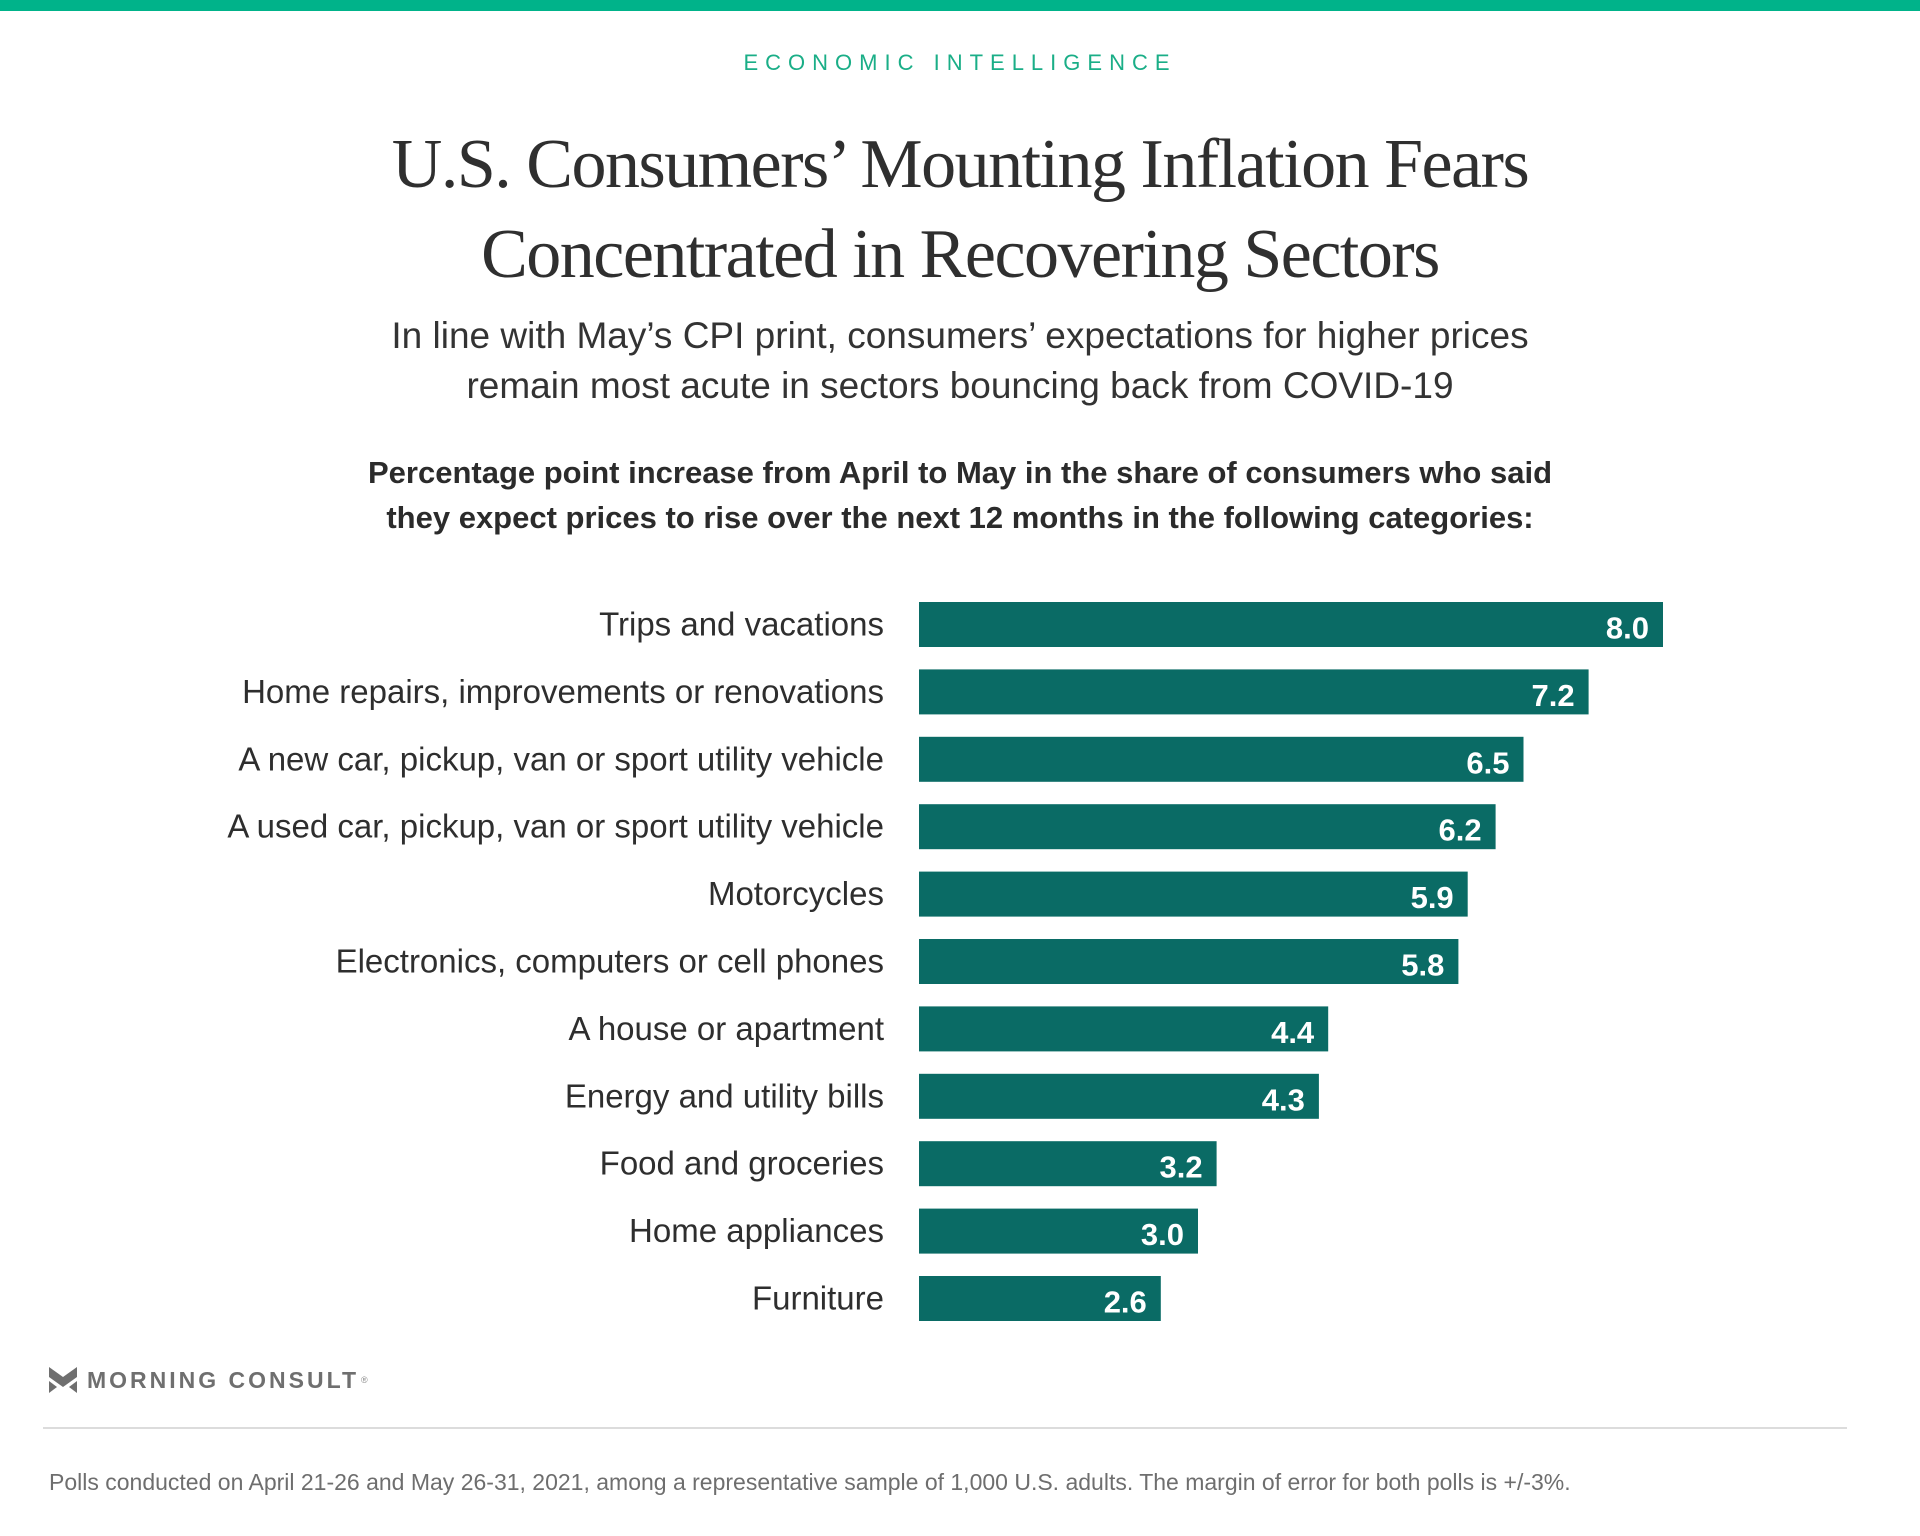  I want to click on bar-row: Furniture 2.6, so click(956, 1298).